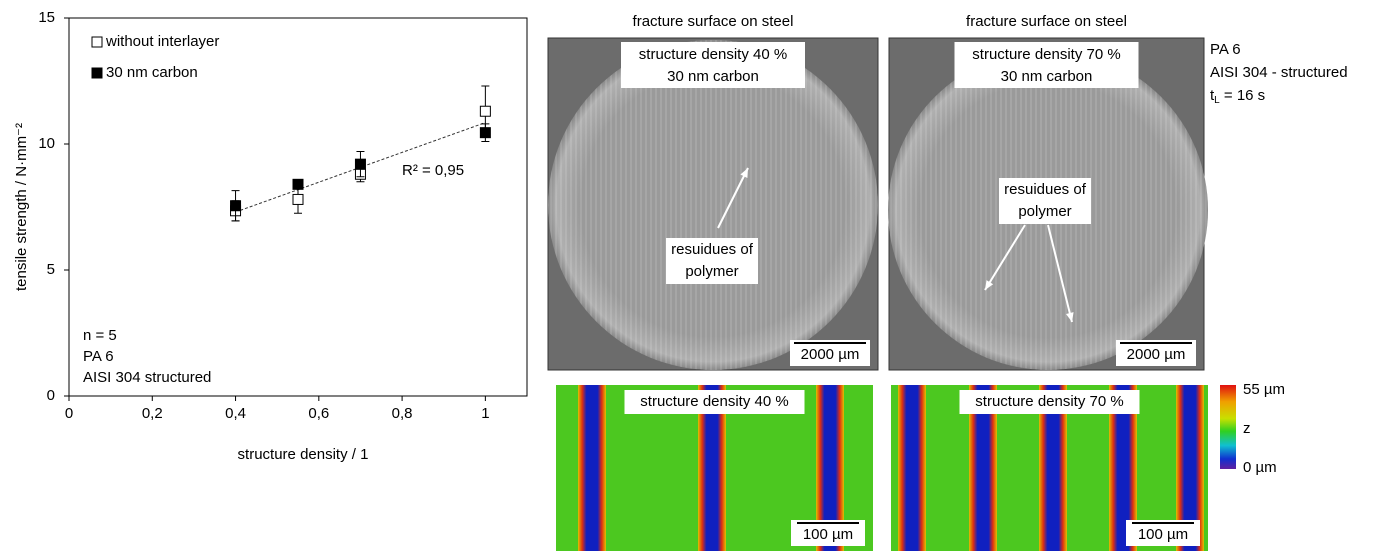  Describe the element at coordinates (1237, 96) in the screenshot. I see `side-note: tL = 16 s` at that location.